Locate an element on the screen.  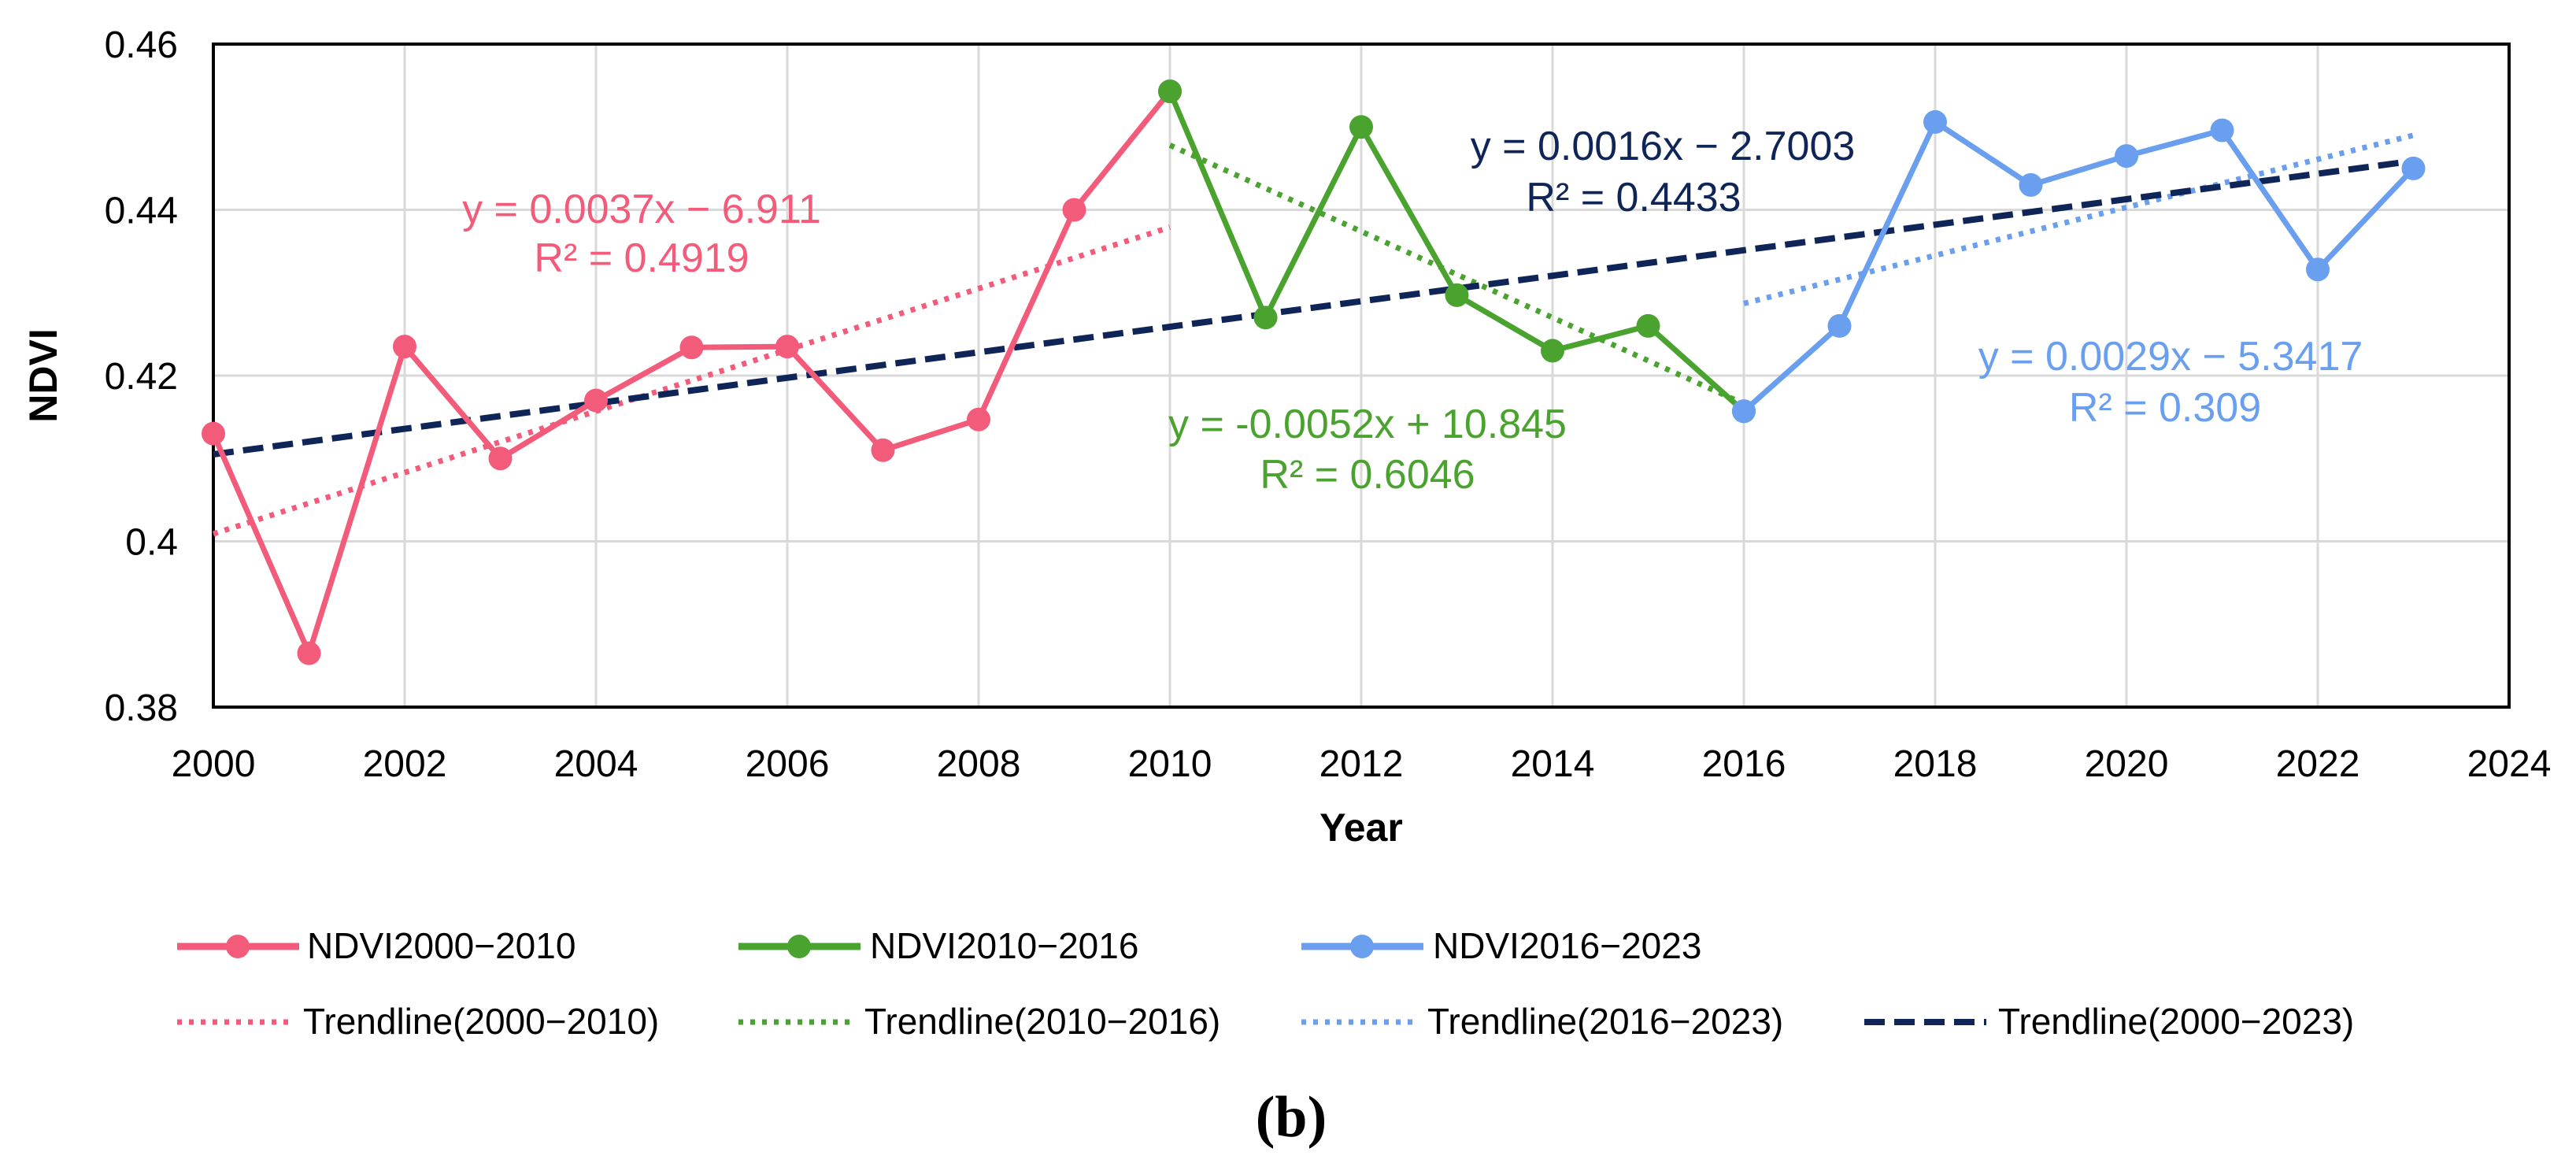
data-point-0-2002 is located at coordinates (404, 347).